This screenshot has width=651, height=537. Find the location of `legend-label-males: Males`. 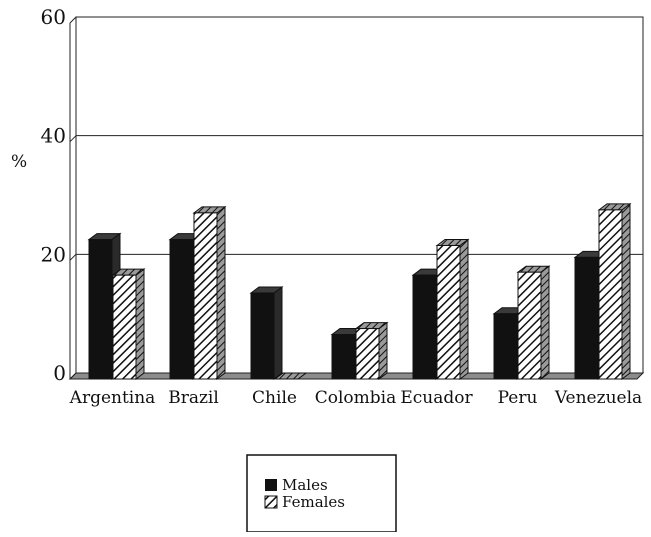

legend-label-males: Males is located at coordinates (305, 485).